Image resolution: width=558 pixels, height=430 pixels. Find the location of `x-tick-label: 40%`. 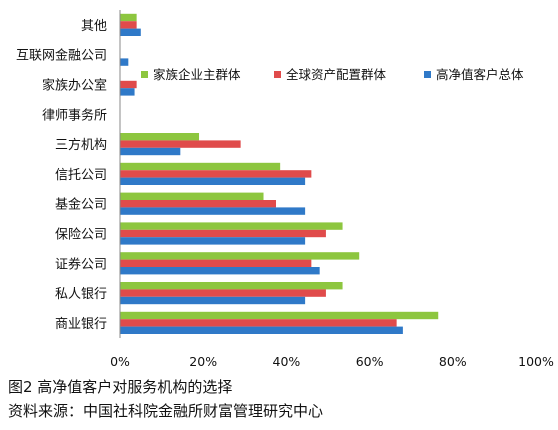

x-tick-label: 40% is located at coordinates (287, 361).